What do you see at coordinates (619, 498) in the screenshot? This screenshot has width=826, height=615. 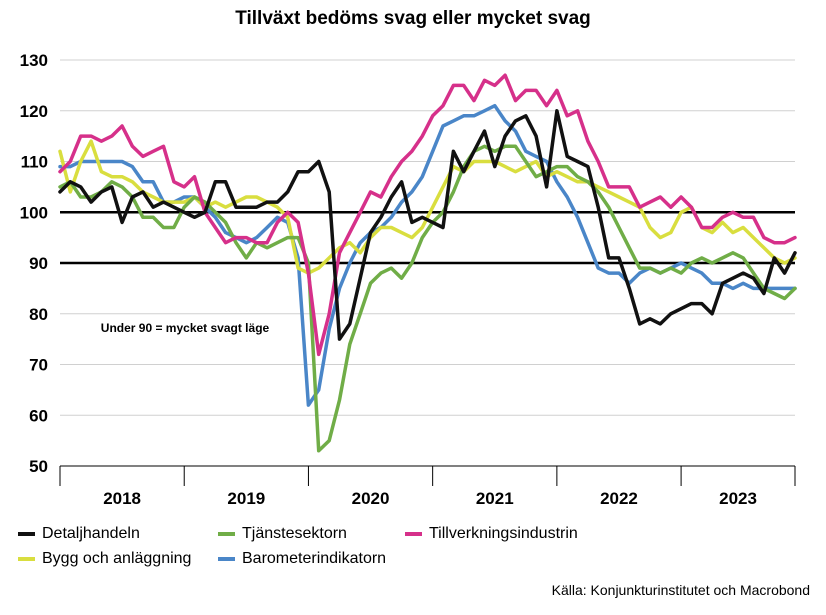 I see `x-tick-label: 2022` at bounding box center [619, 498].